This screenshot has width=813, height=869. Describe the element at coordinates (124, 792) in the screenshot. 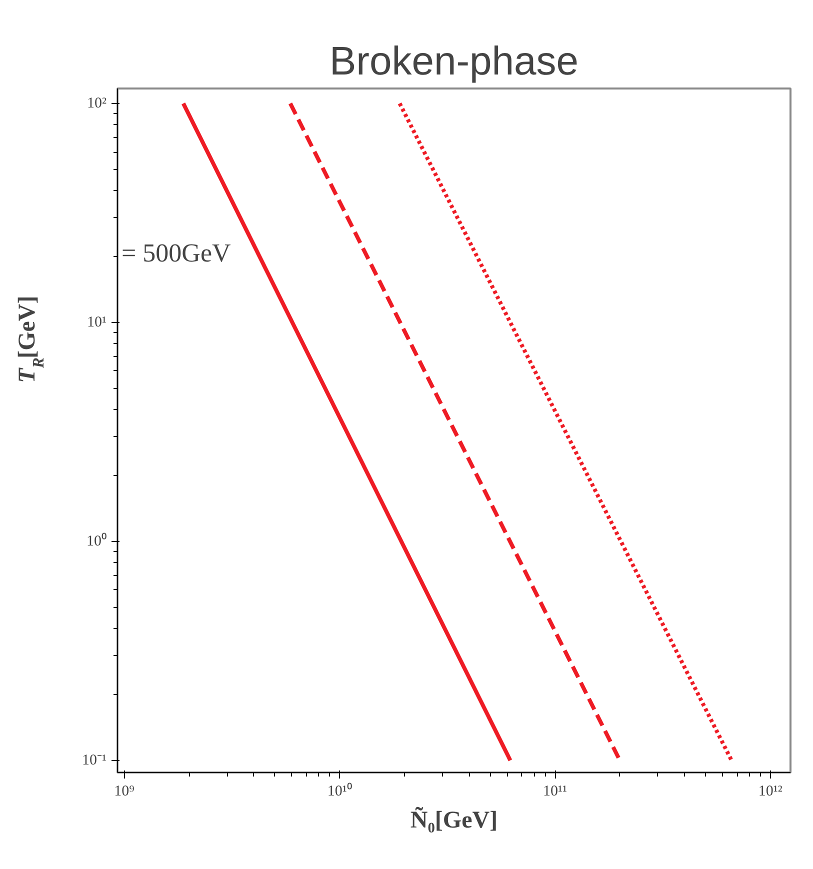

I see `x-tick-label: 10⁹` at that location.